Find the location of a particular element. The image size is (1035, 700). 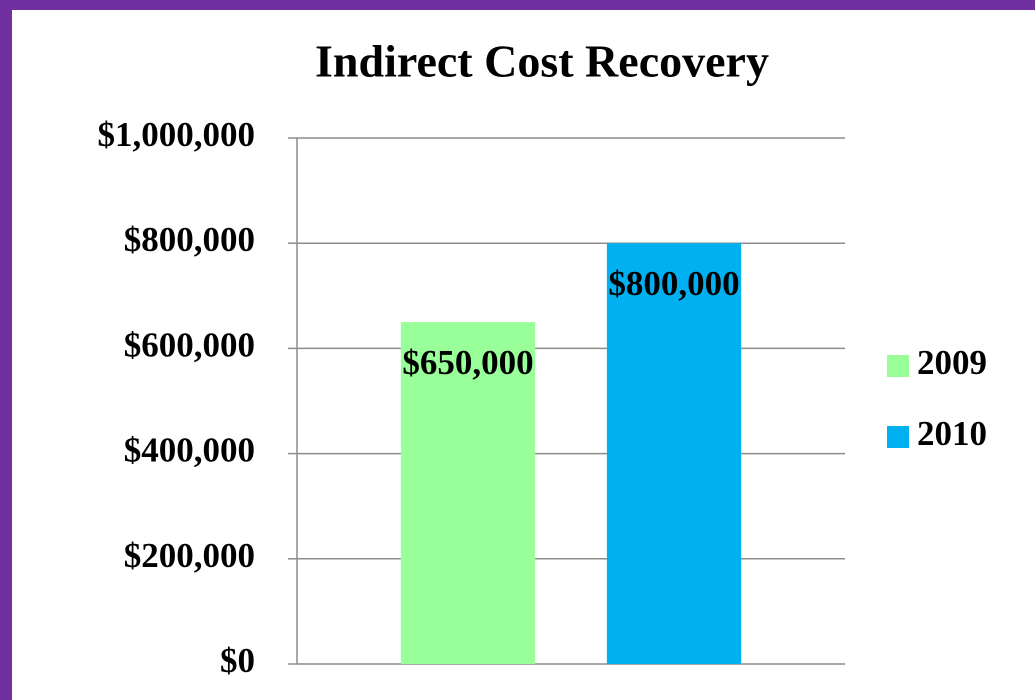

legend-label: 2010 is located at coordinates (952, 433).